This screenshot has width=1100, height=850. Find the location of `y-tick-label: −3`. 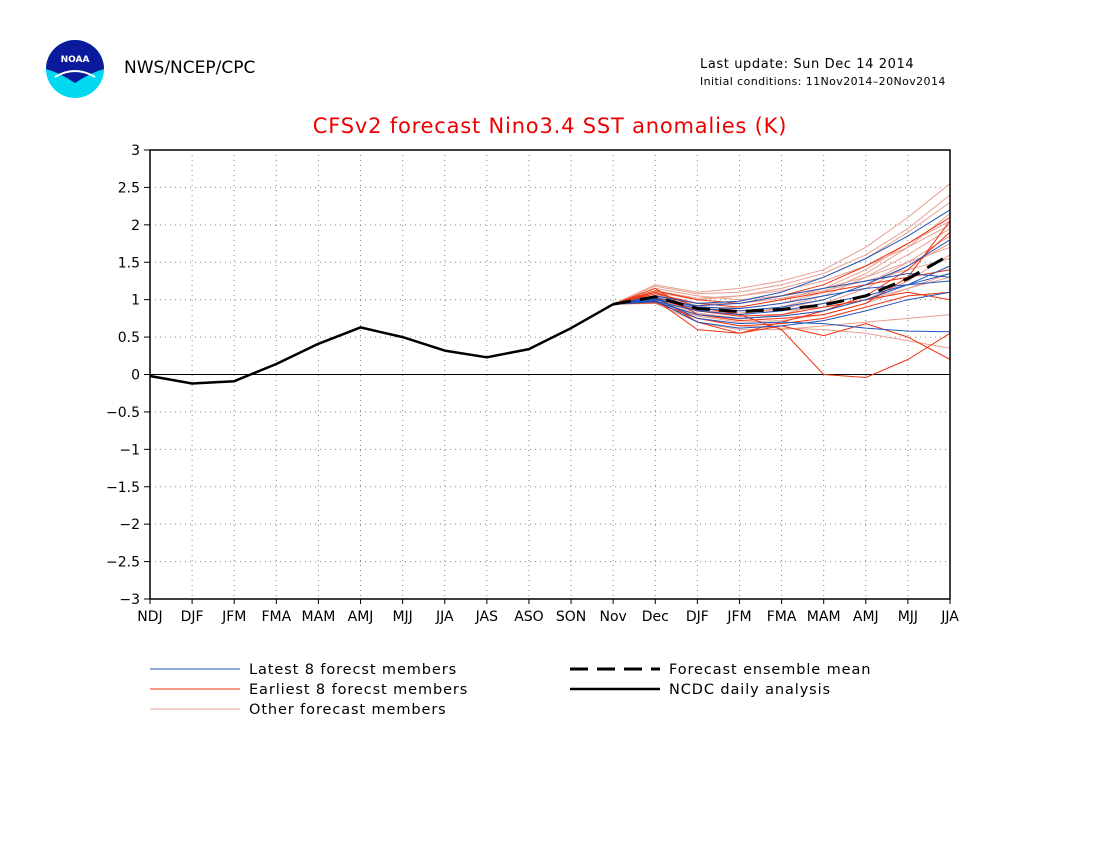

y-tick-label: −3 is located at coordinates (129, 600).